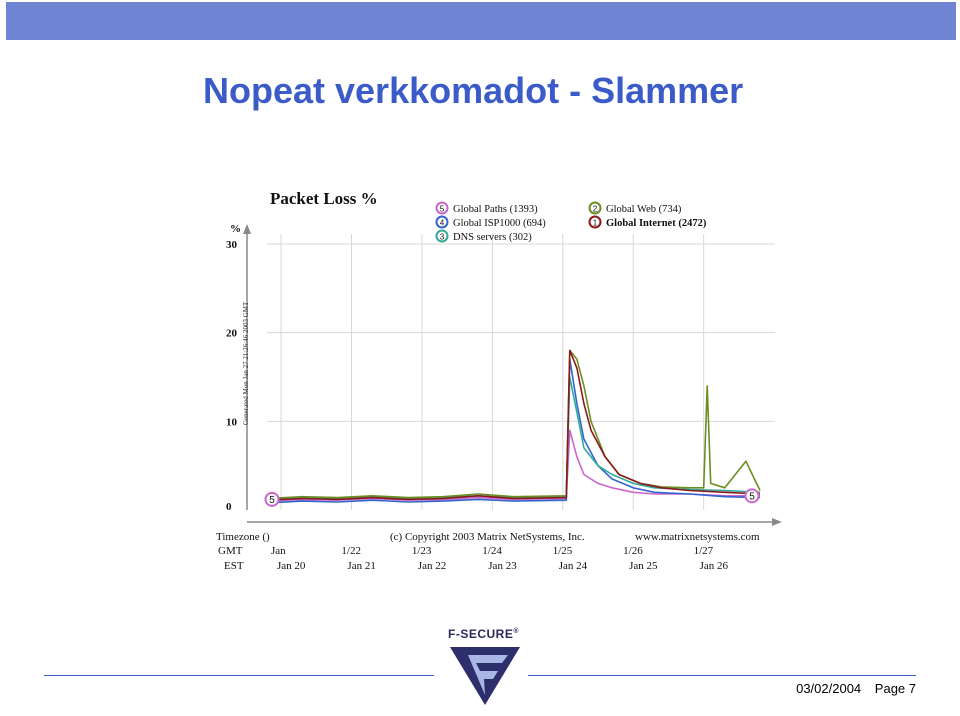 The width and height of the screenshot is (960, 716). What do you see at coordinates (246, 363) in the screenshot?
I see `generated-note: Generated Mon Jan 27 21:26:46 2003 GMT` at bounding box center [246, 363].